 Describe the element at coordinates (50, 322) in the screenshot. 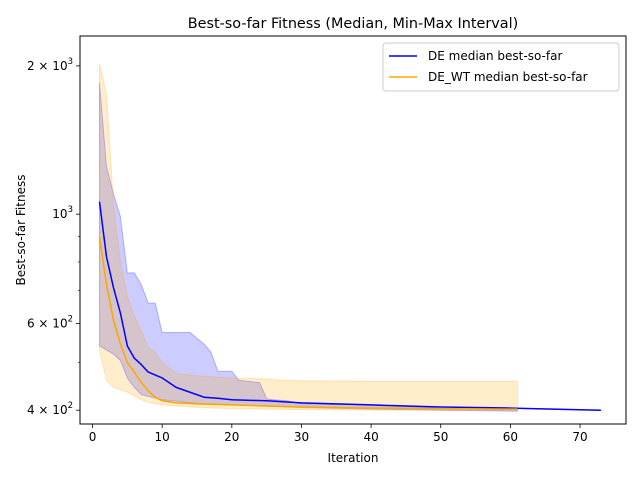

I see `y-tick-label: 6 × 10²` at that location.